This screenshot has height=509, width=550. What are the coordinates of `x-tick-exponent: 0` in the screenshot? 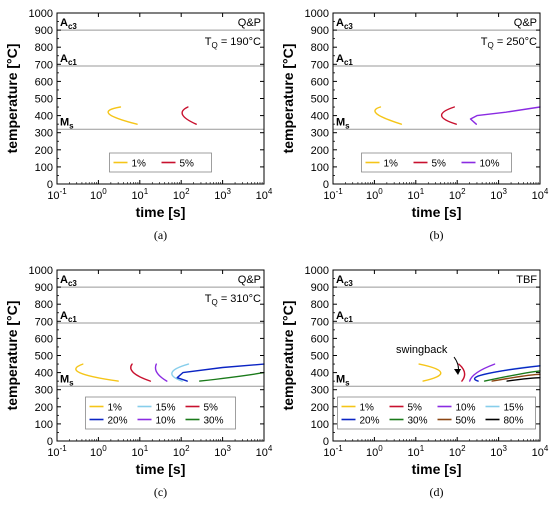 It's located at (104, 448).